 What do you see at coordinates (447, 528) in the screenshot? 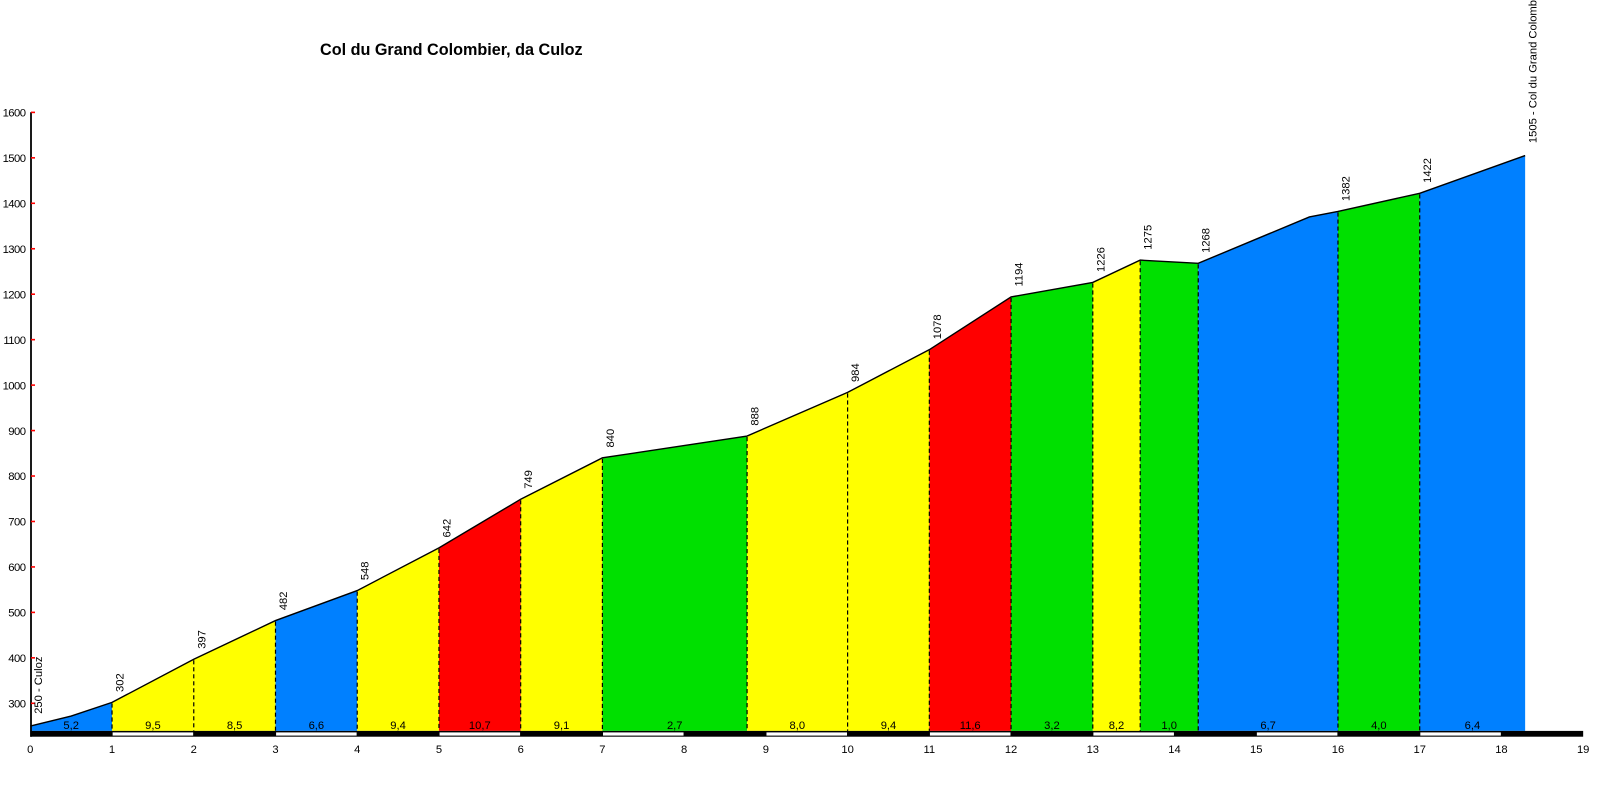
I see `svg-text: 642` at bounding box center [447, 528].